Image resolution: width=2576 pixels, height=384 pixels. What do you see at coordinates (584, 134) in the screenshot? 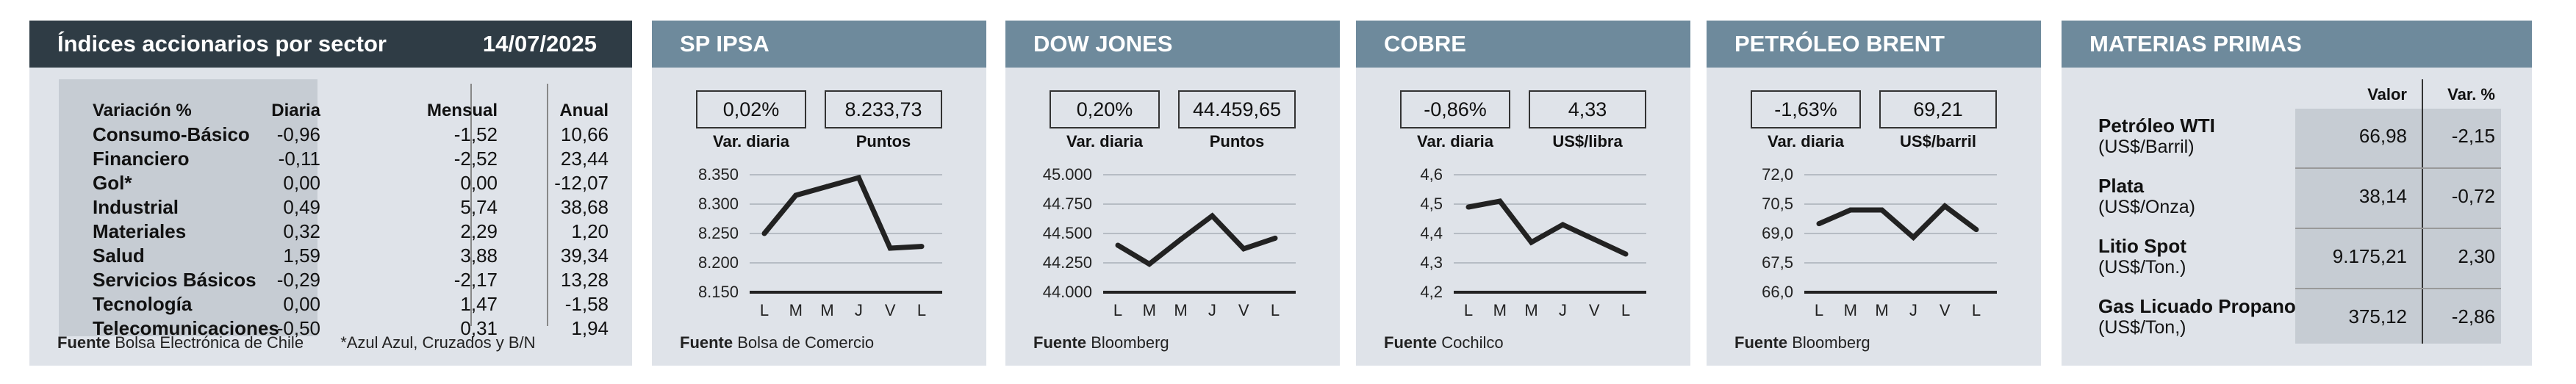
I see `anual-value: 10,66` at bounding box center [584, 134].